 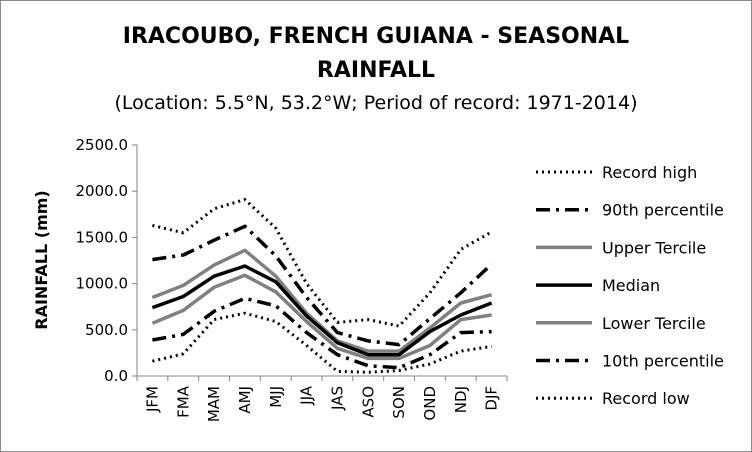 I want to click on x-tick-label: JAS, so click(x=337, y=398).